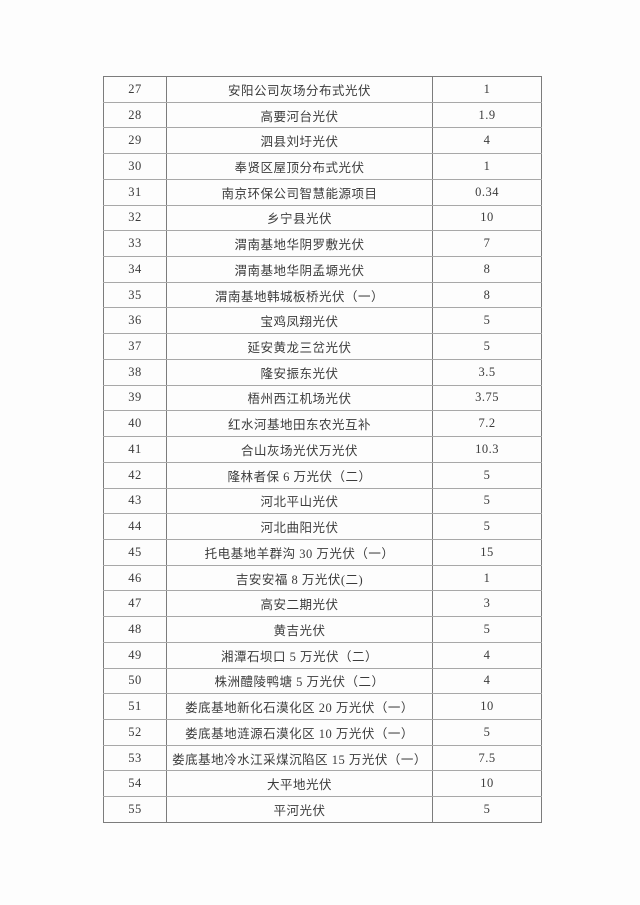 This screenshot has height=905, width=640. I want to click on row-number-cell: 41, so click(135, 449).